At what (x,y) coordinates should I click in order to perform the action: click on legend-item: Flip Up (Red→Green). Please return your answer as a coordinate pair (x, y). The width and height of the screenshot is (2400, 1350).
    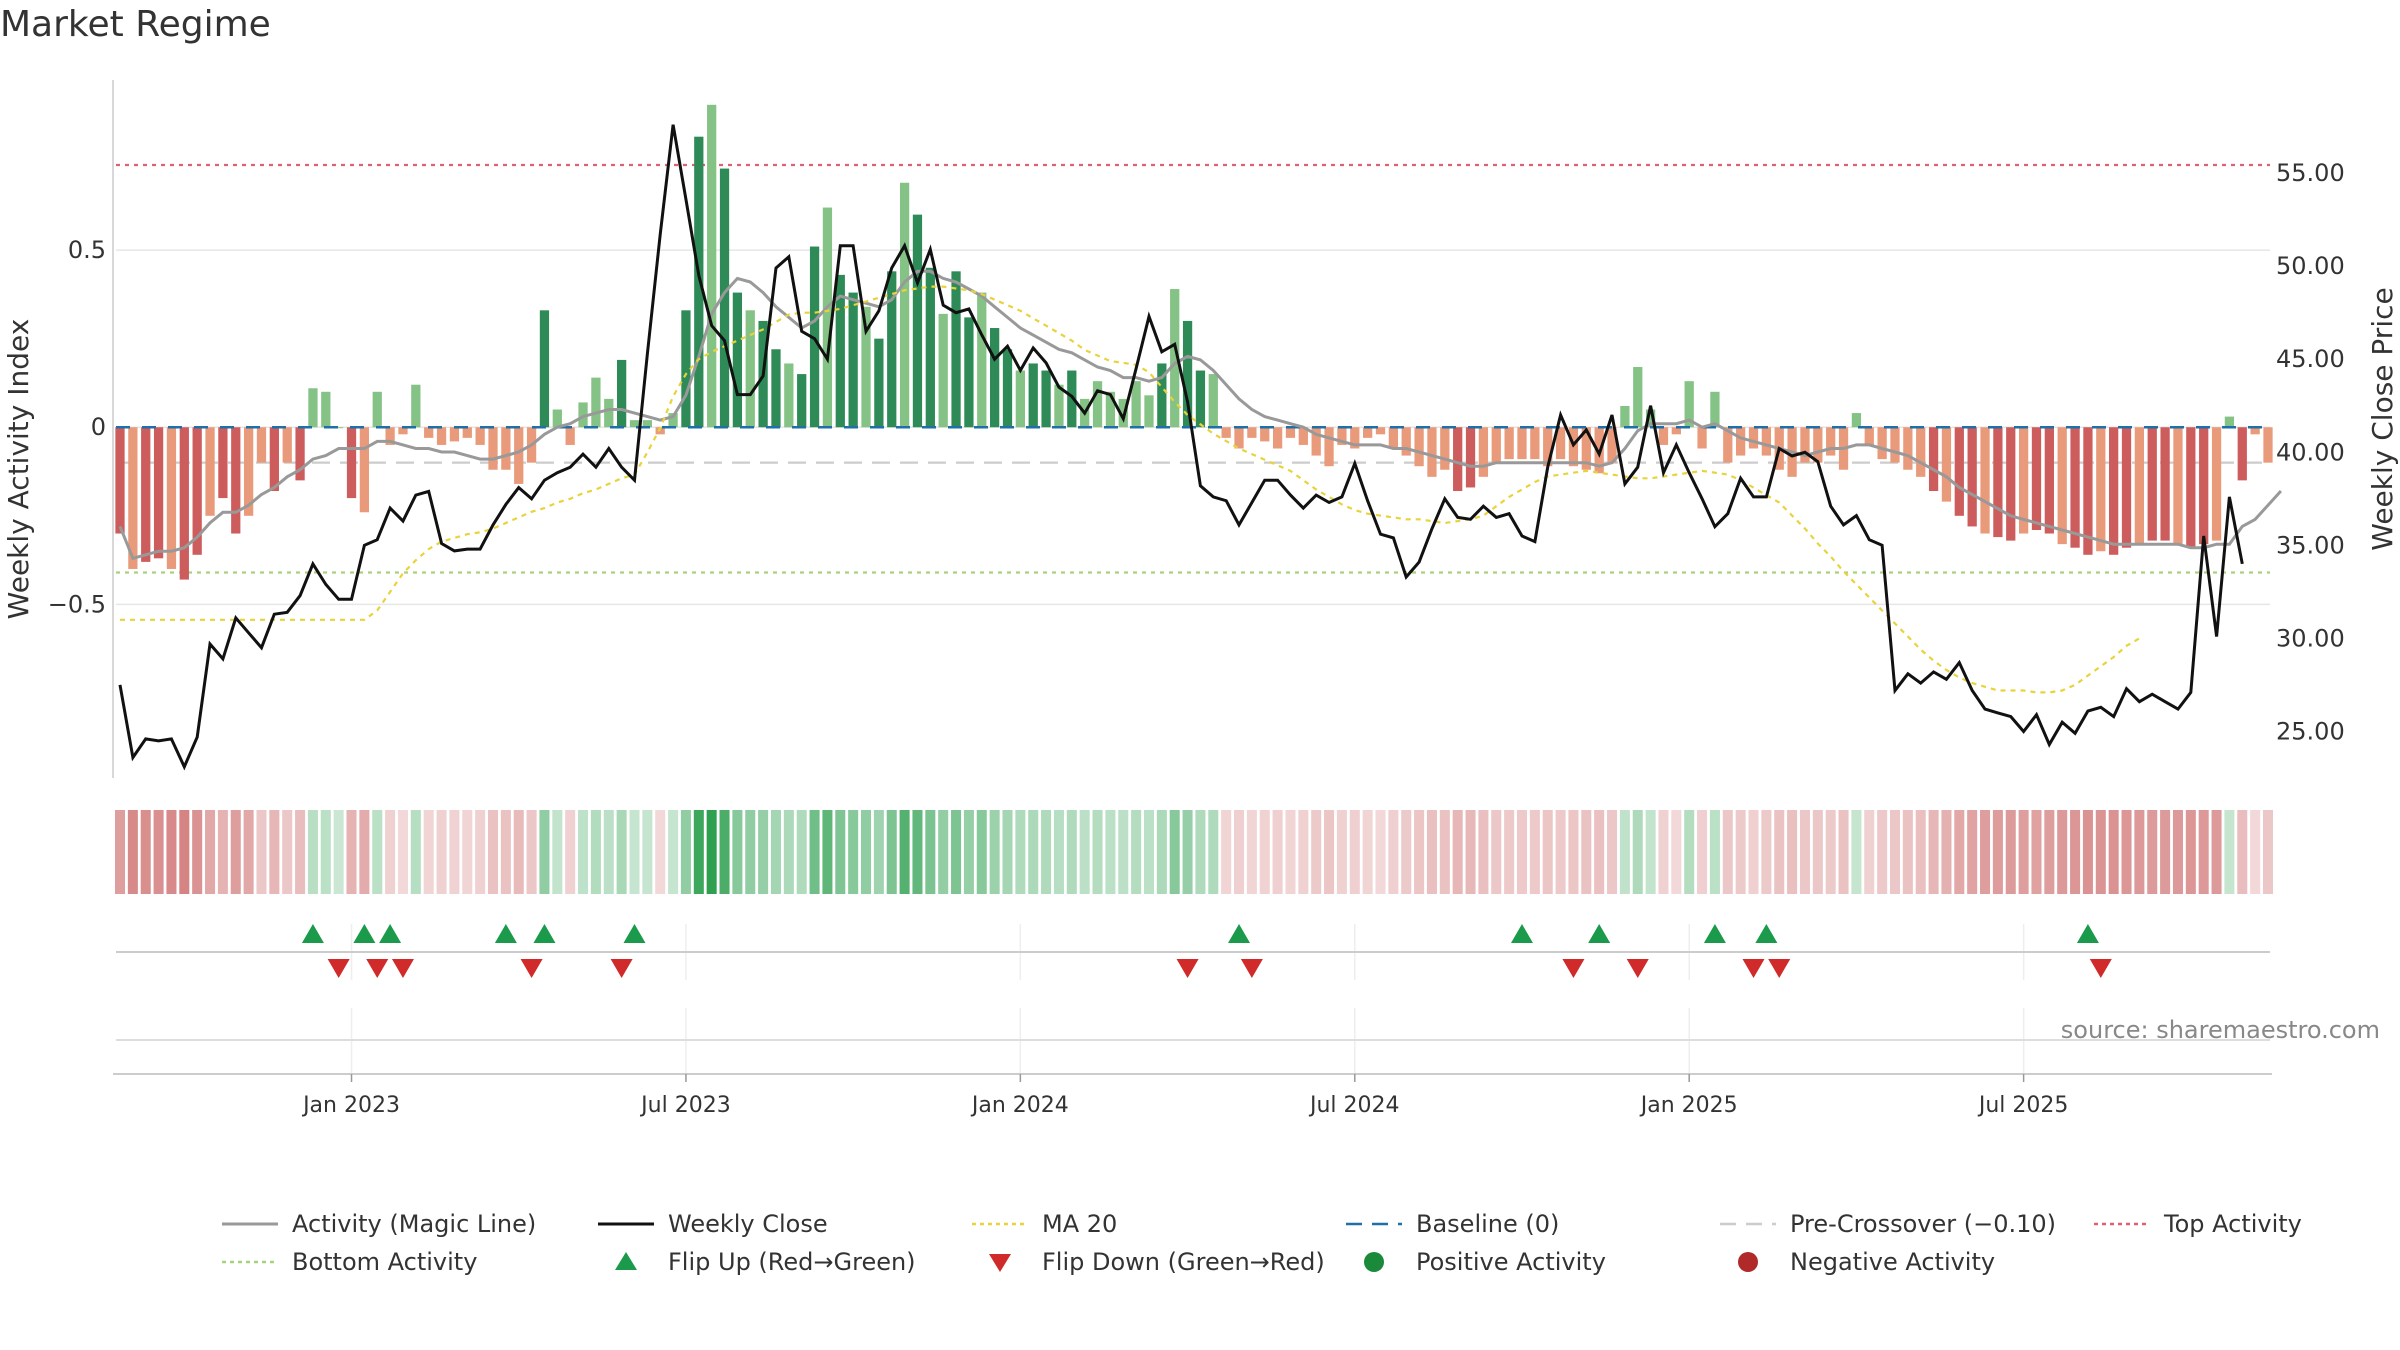
    Looking at the image, I should click on (765, 1262).